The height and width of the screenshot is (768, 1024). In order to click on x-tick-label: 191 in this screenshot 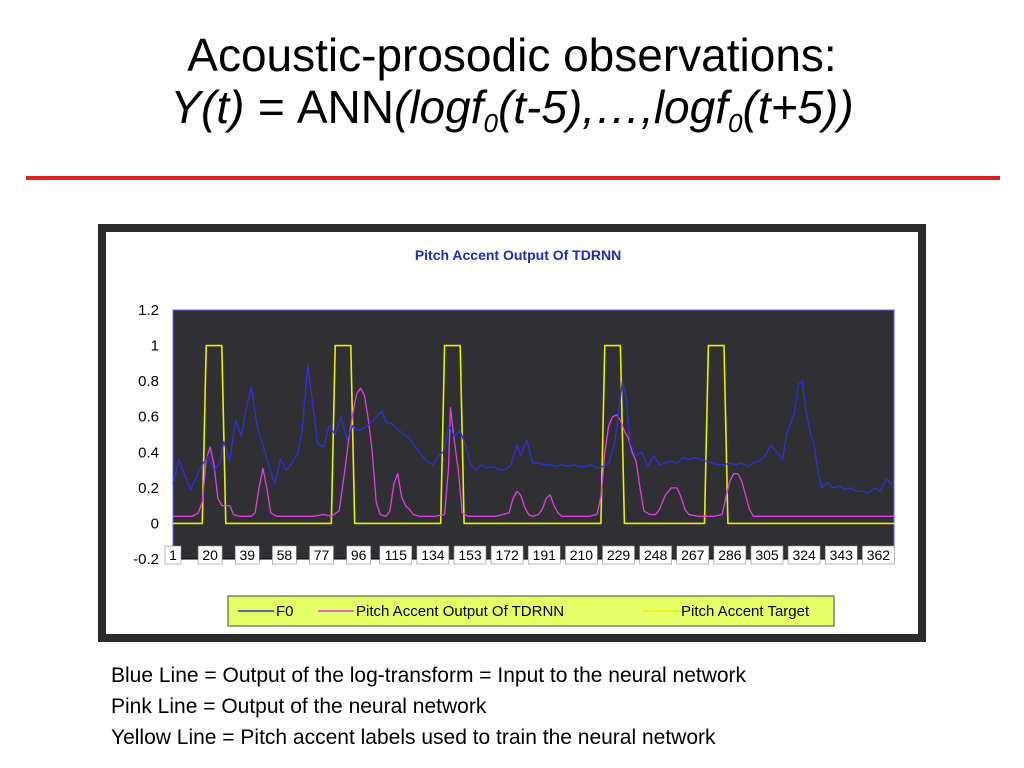, I will do `click(545, 555)`.